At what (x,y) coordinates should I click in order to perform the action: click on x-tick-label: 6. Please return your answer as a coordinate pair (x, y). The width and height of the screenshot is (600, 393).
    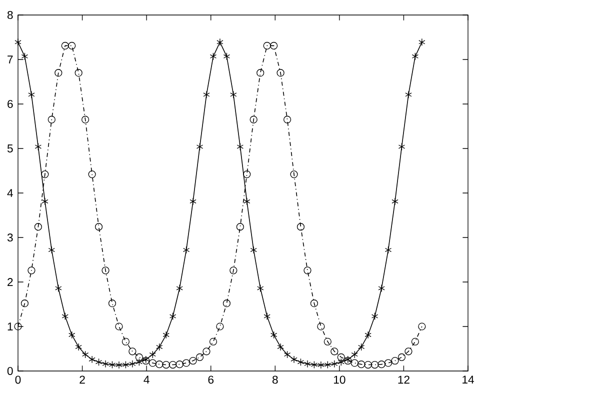
    Looking at the image, I should click on (211, 380).